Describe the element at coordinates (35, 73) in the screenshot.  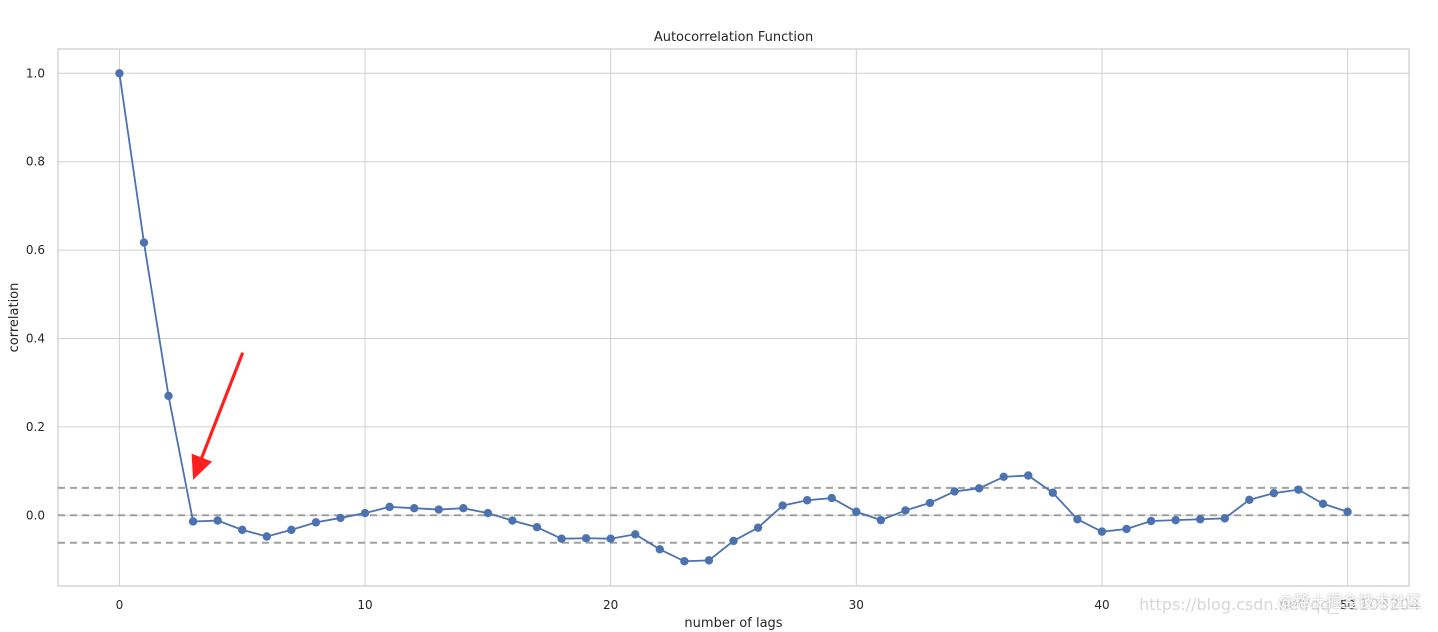
I see `y-tick-label: 1.0` at that location.